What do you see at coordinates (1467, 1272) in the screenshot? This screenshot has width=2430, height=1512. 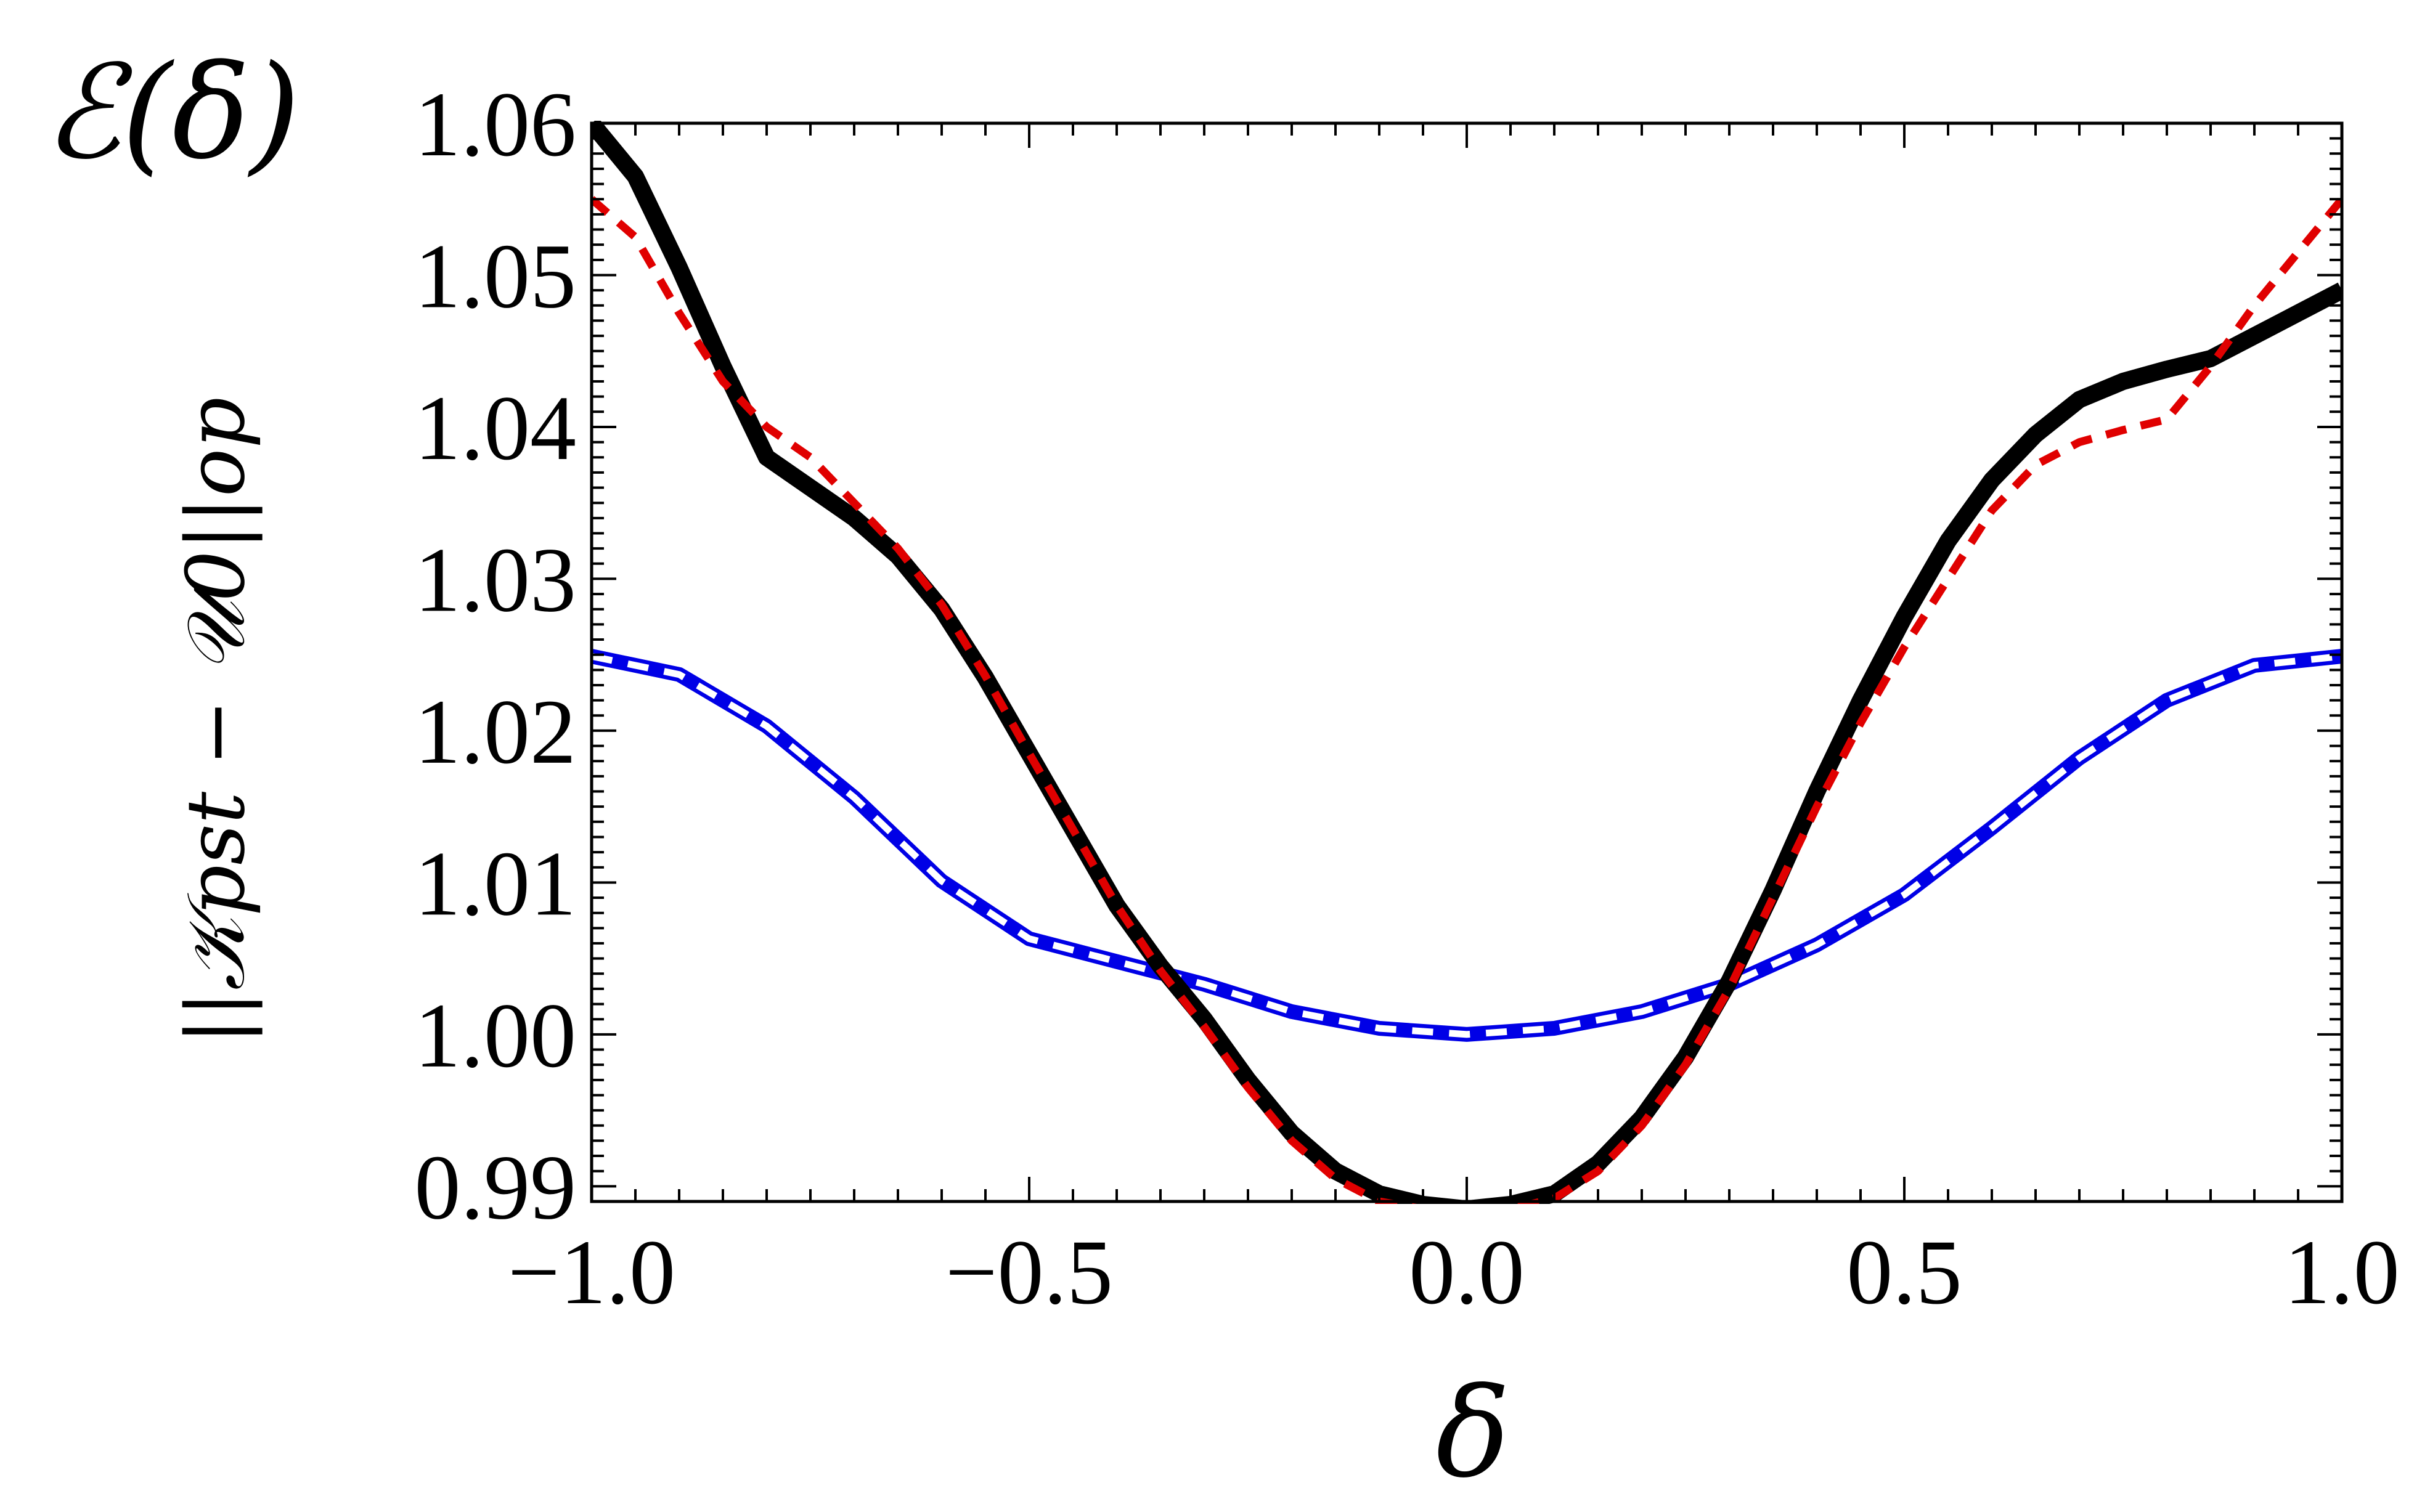 I see `x-tick-label: 0.0` at bounding box center [1467, 1272].